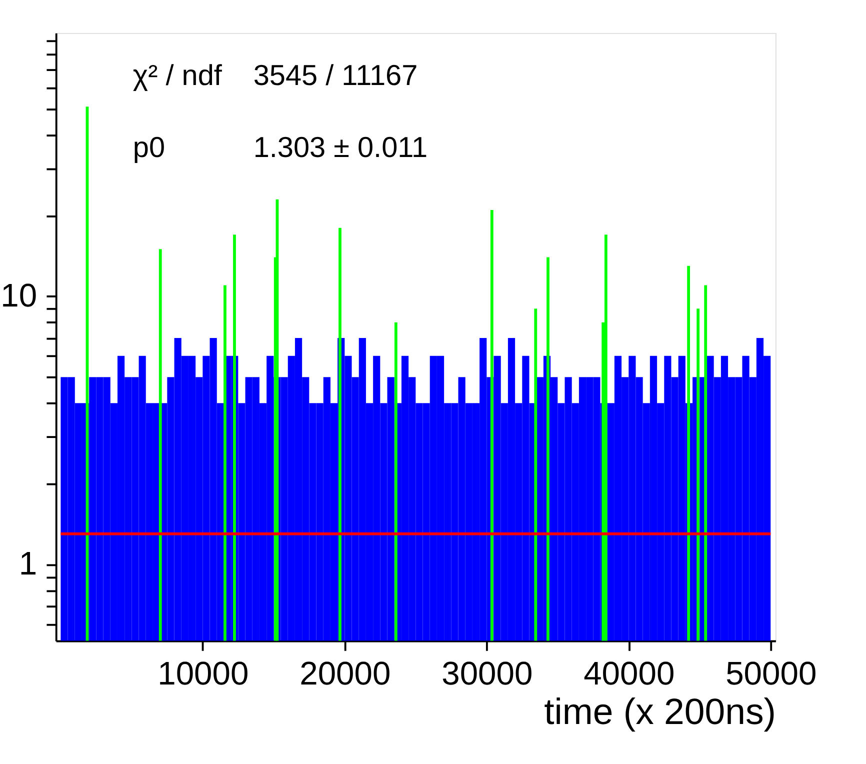 The width and height of the screenshot is (866, 764). I want to click on x-tick-label: 50000, so click(771, 673).